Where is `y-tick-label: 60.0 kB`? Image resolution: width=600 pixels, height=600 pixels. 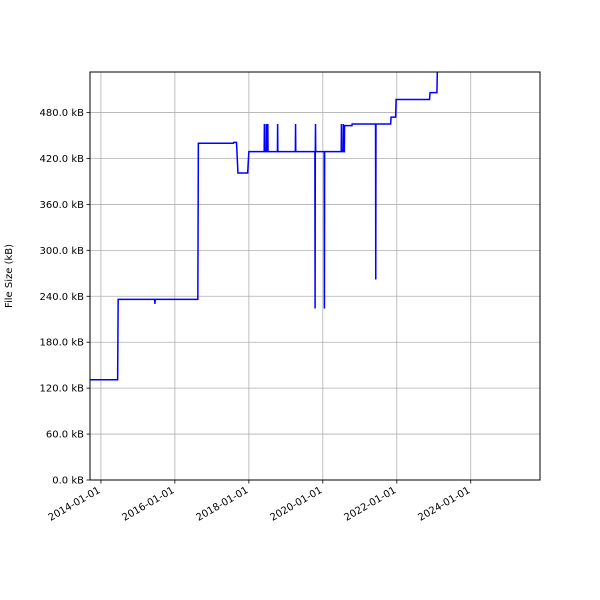
y-tick-label: 60.0 kB is located at coordinates (65, 435).